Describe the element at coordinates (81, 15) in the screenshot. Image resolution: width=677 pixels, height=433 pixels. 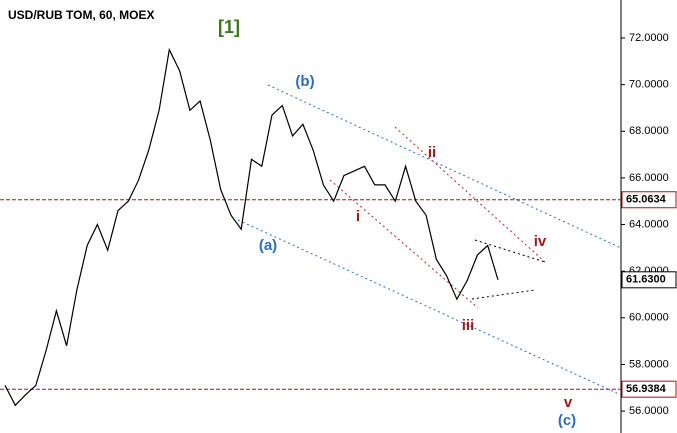
I see `chart-title: USD/RUB TOM, 60, MOEX` at that location.